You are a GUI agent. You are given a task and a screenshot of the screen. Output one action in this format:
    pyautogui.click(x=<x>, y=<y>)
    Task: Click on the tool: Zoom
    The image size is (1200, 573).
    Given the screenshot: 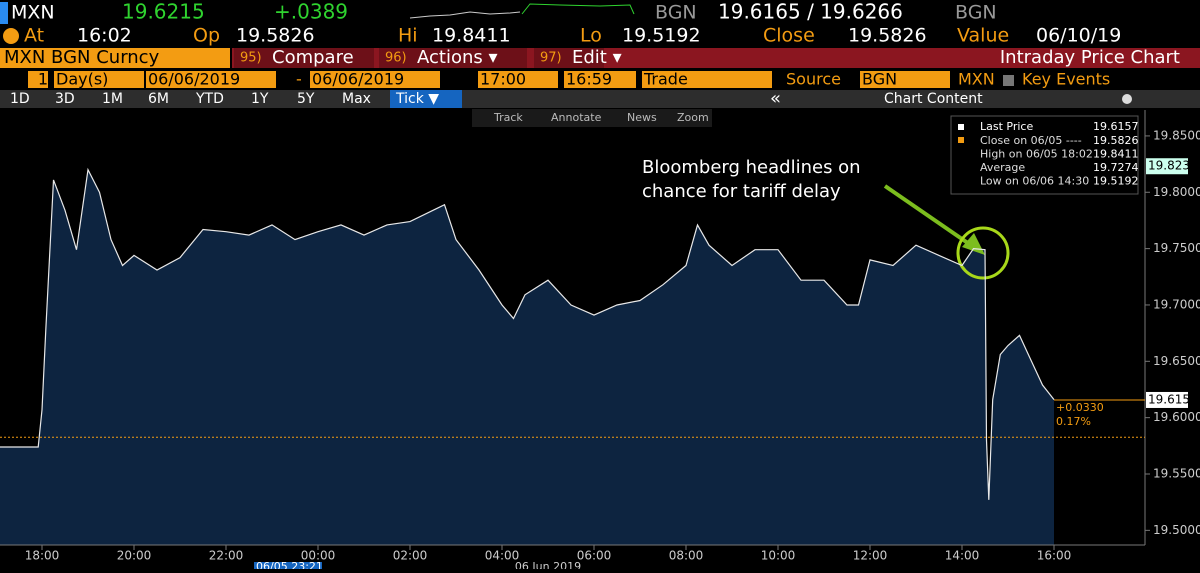 What is the action you would take?
    pyautogui.click(x=693, y=117)
    